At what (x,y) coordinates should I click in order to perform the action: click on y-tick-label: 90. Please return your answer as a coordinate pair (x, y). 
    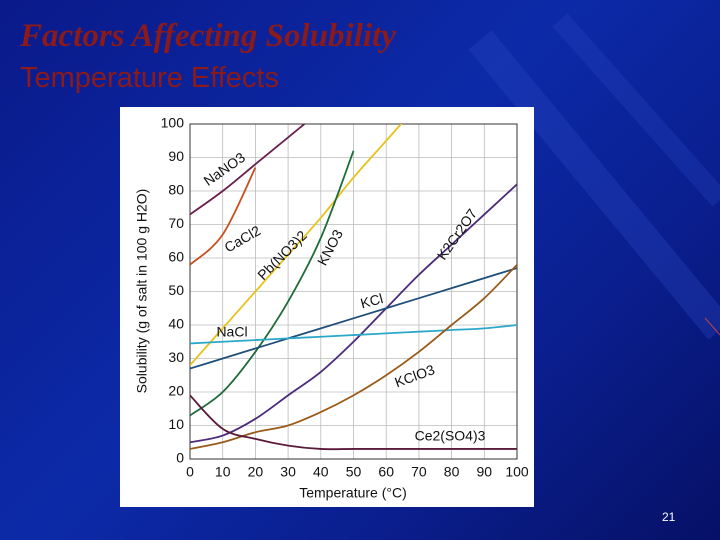
    Looking at the image, I should click on (176, 156).